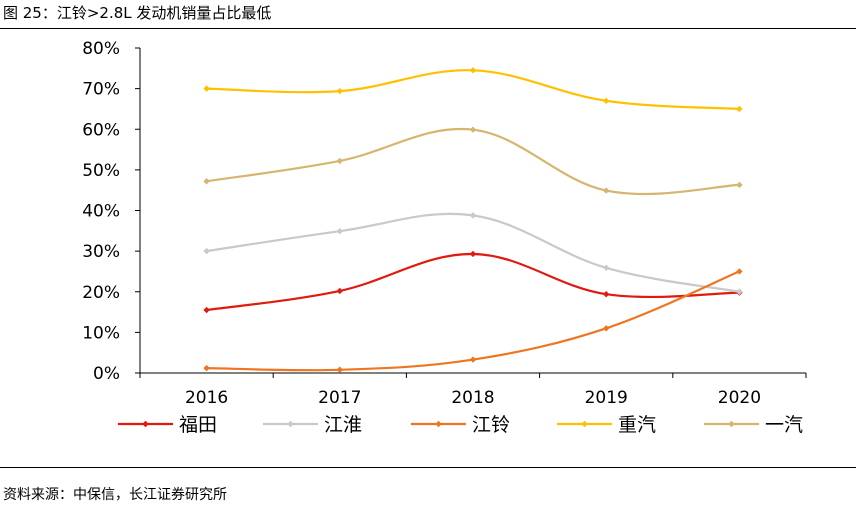  Describe the element at coordinates (428, 467) in the screenshot. I see `bottom-rule` at that location.